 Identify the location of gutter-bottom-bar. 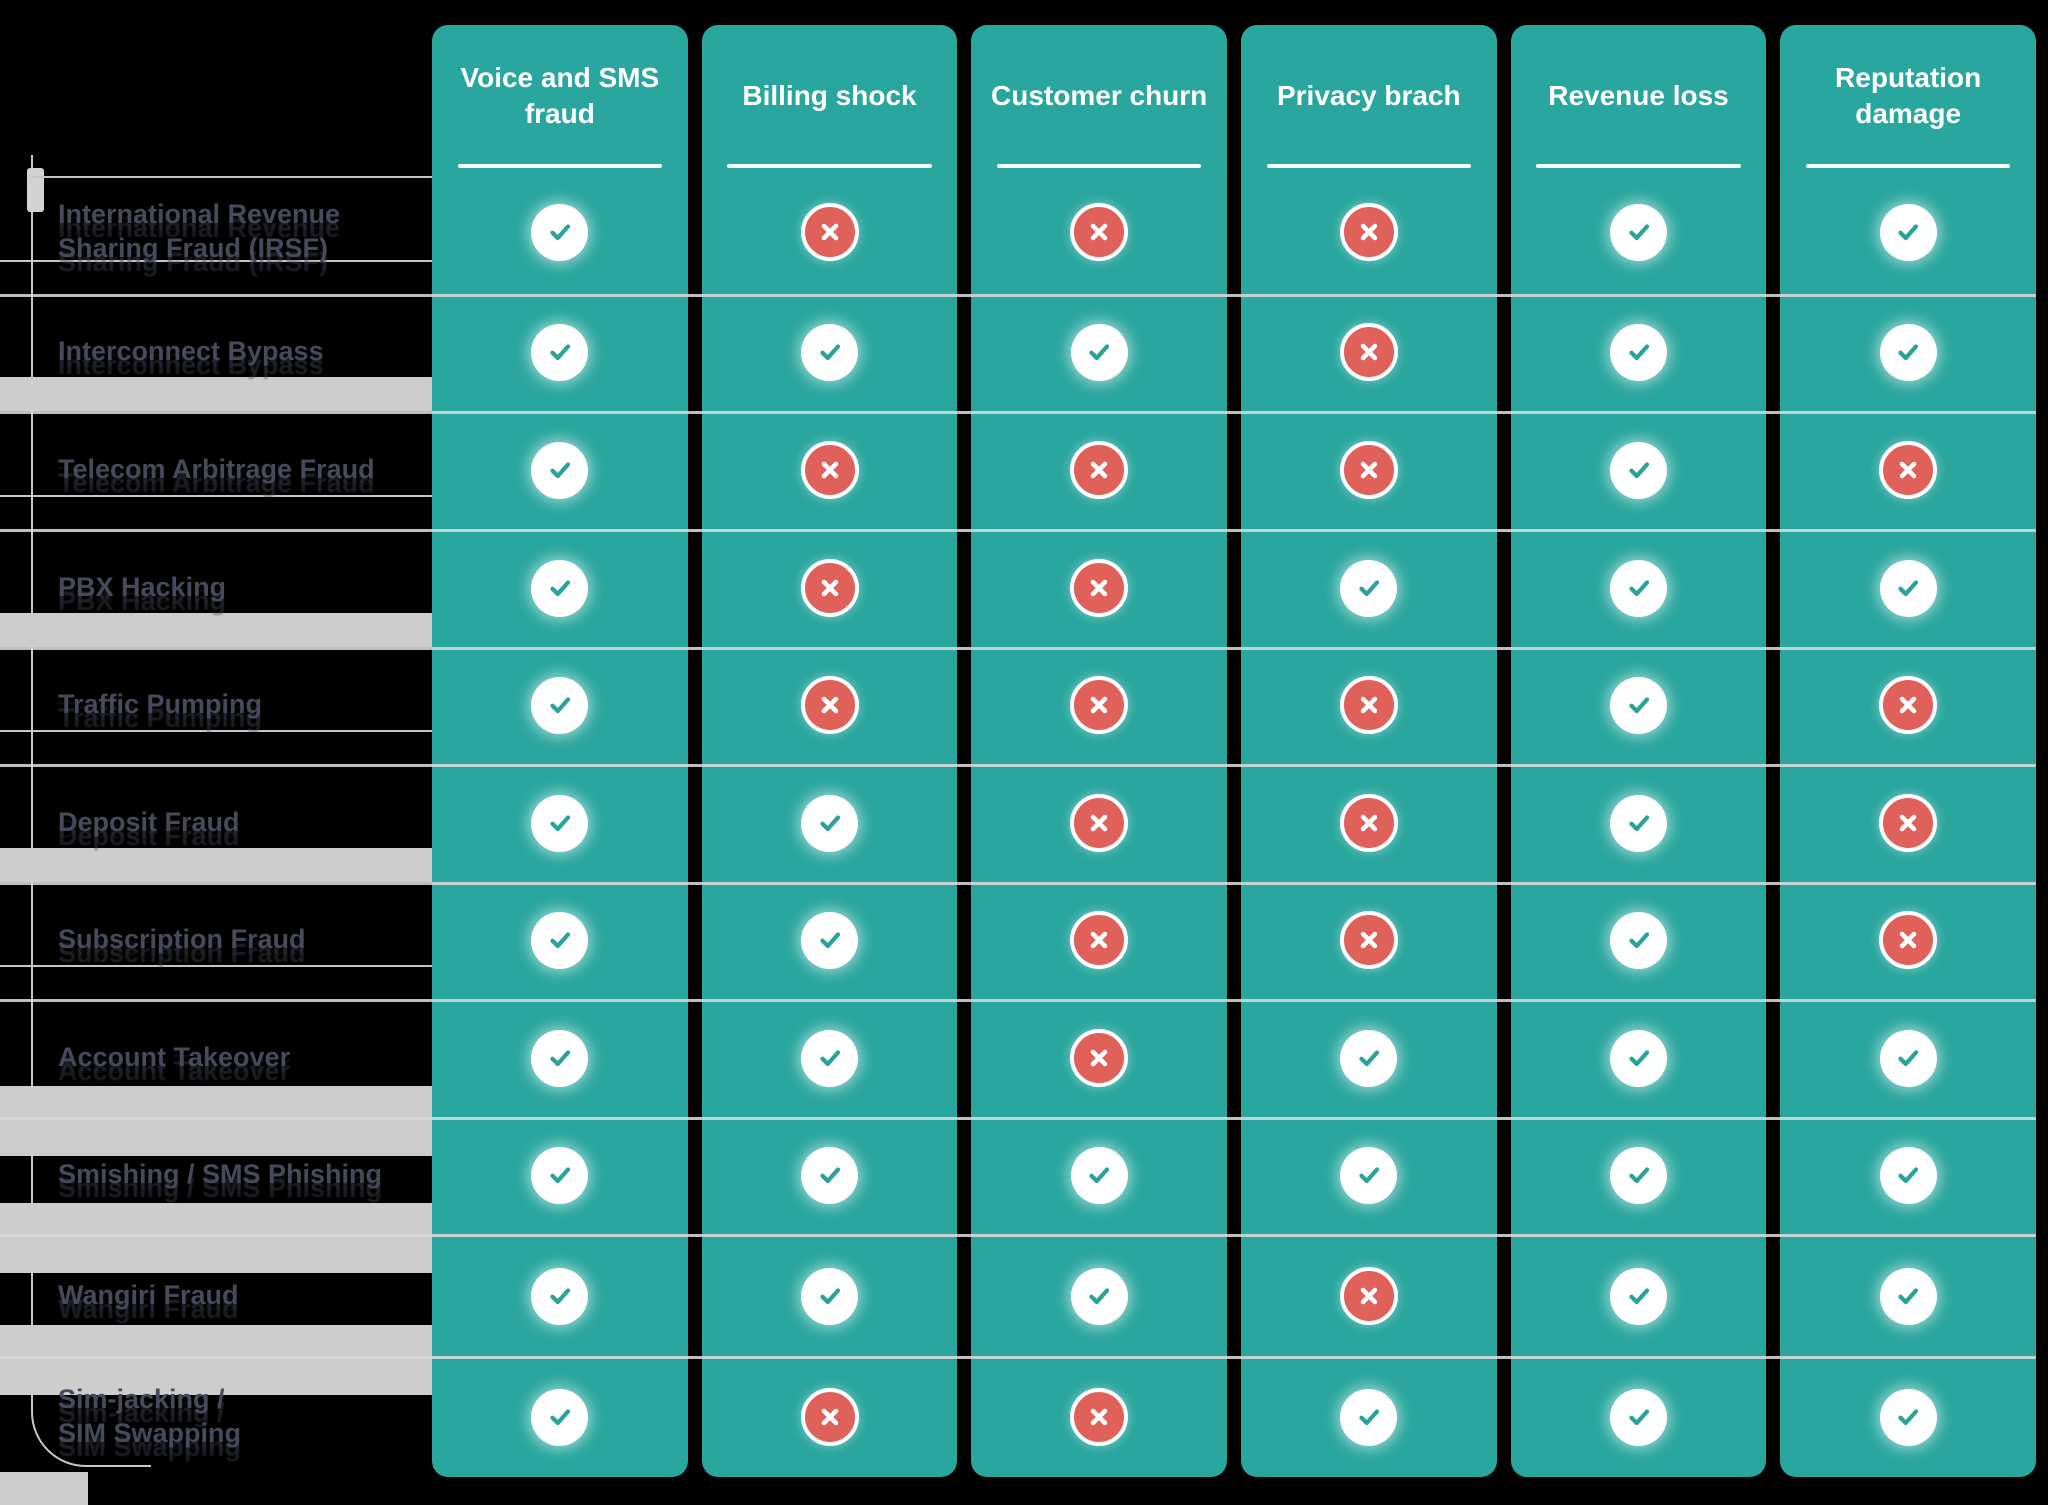
(44, 1488).